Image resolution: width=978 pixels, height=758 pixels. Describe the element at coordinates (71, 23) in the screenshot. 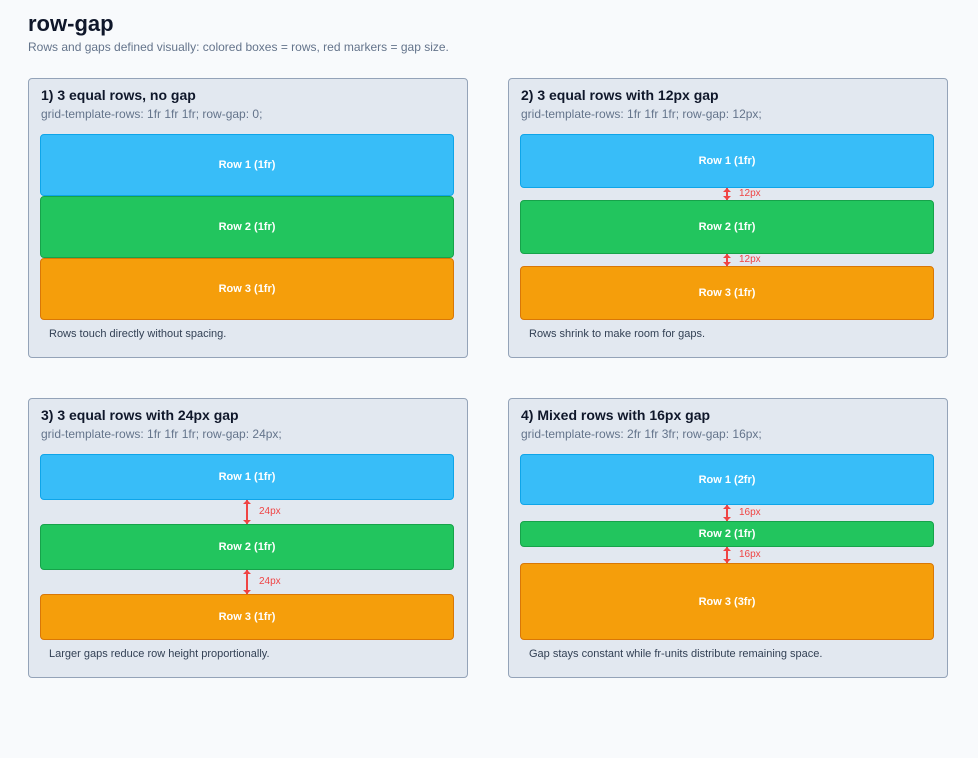

I see `page-title: row-gap` at that location.